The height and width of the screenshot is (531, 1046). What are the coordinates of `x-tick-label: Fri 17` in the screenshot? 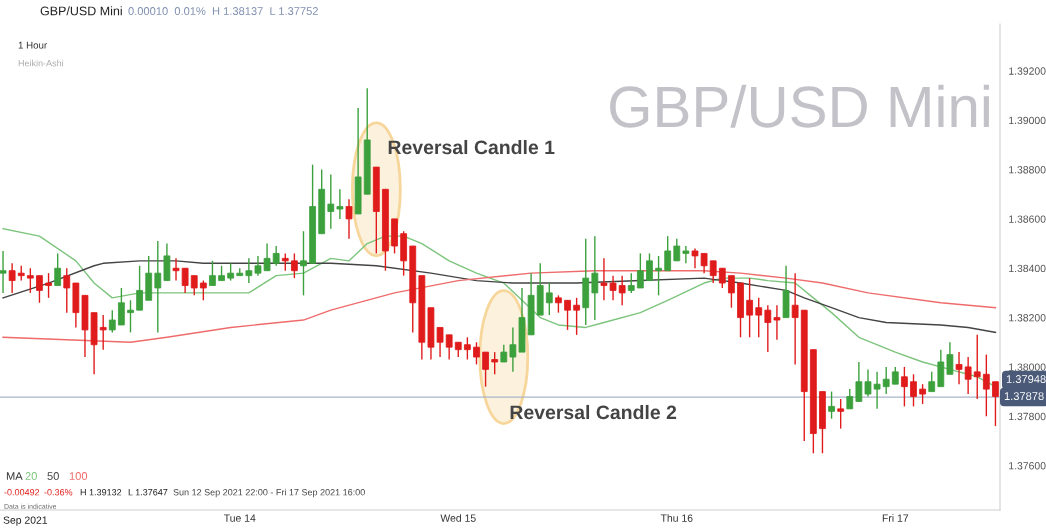 It's located at (895, 518).